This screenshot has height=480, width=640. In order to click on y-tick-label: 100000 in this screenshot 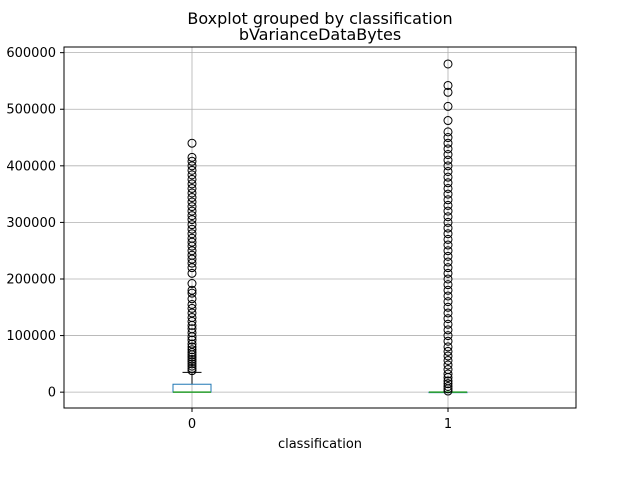, I will do `click(31, 336)`.